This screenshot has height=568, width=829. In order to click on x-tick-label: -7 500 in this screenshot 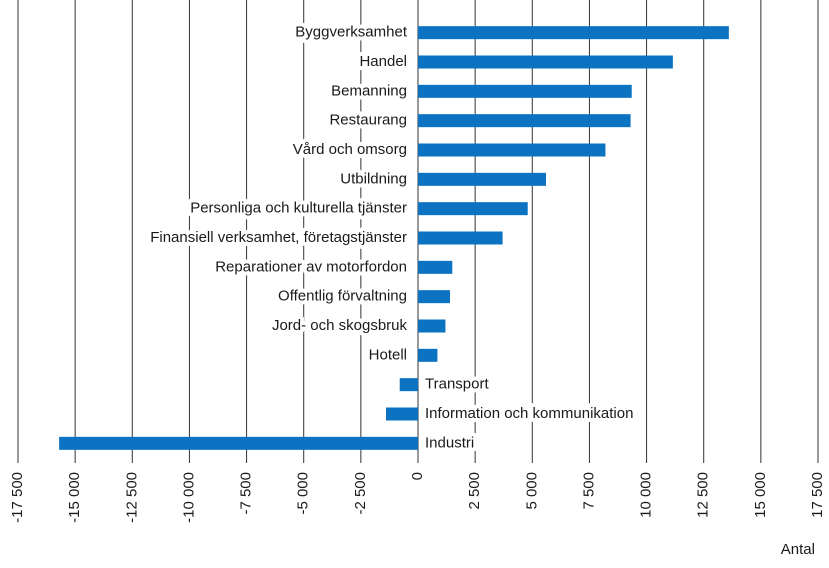, I will do `click(246, 493)`.